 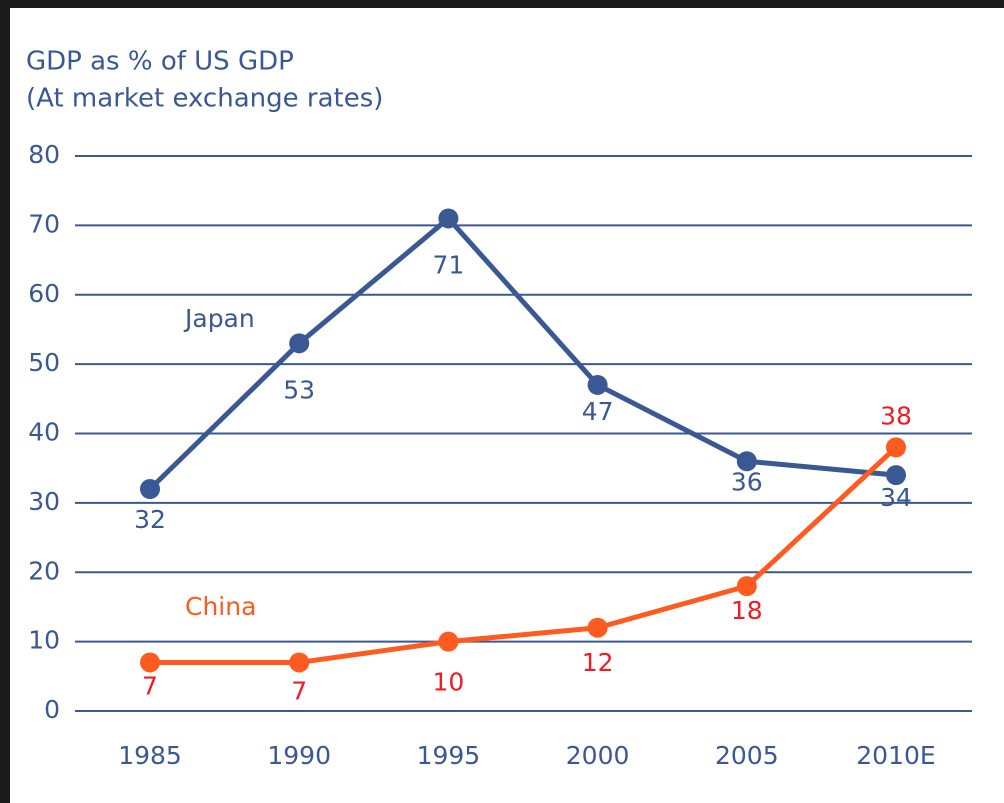 I want to click on data-label: 38, so click(x=896, y=415).